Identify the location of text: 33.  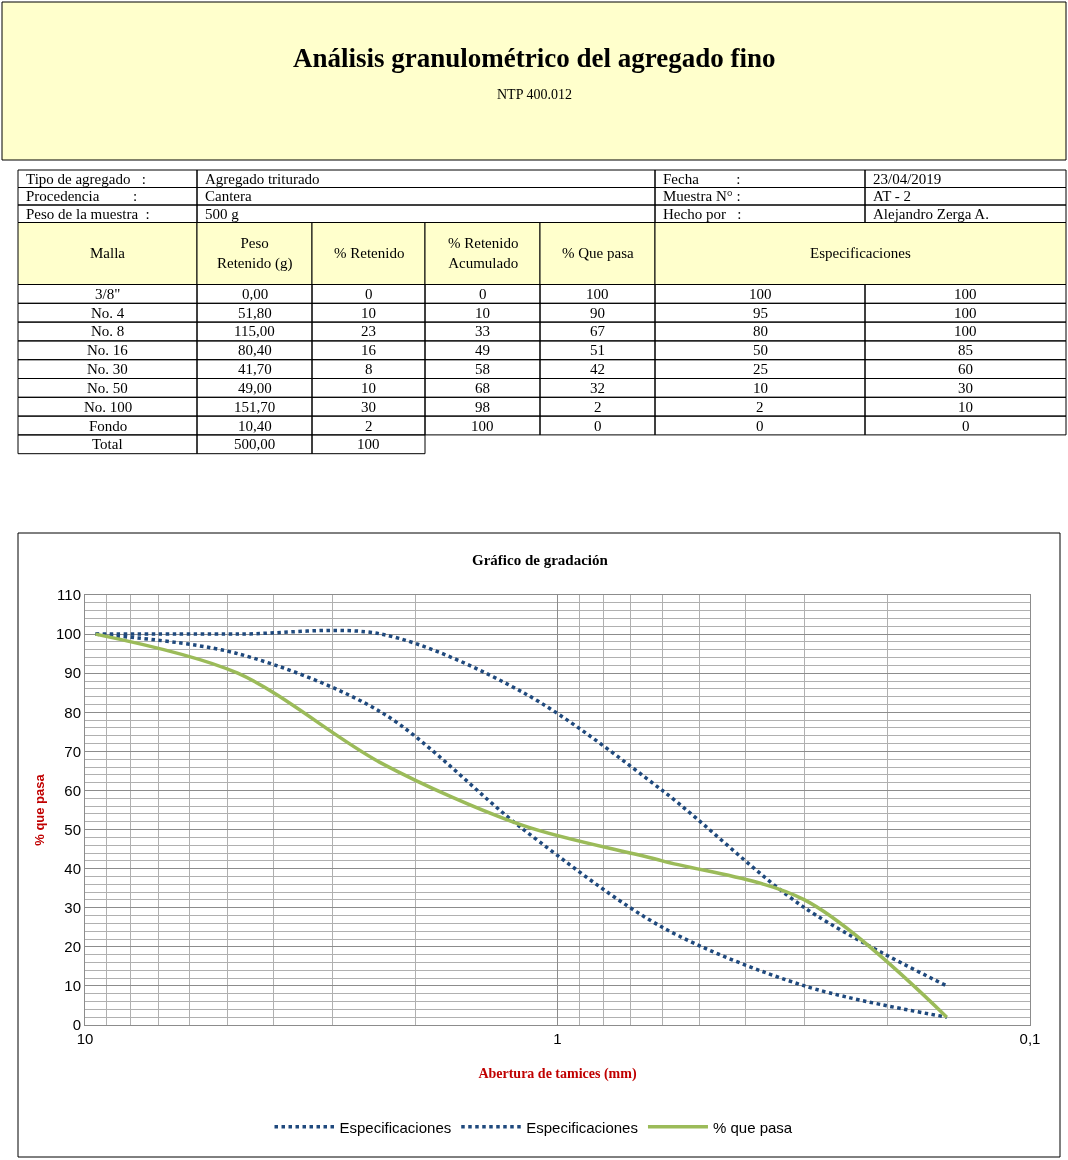
(482, 331).